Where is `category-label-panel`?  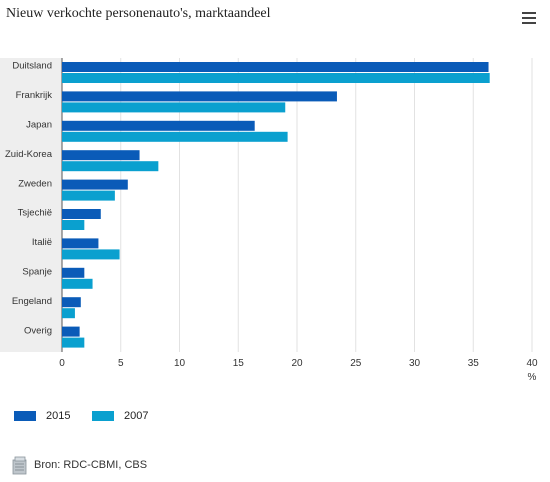
category-label-panel is located at coordinates (31, 205).